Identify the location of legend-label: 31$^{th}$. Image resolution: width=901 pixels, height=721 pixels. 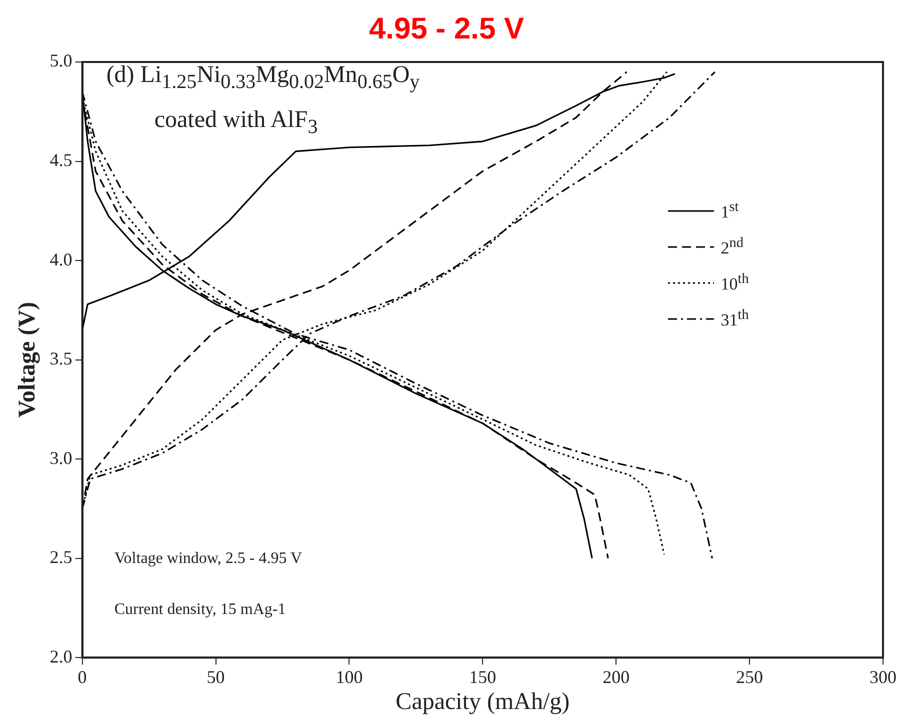
(734, 319).